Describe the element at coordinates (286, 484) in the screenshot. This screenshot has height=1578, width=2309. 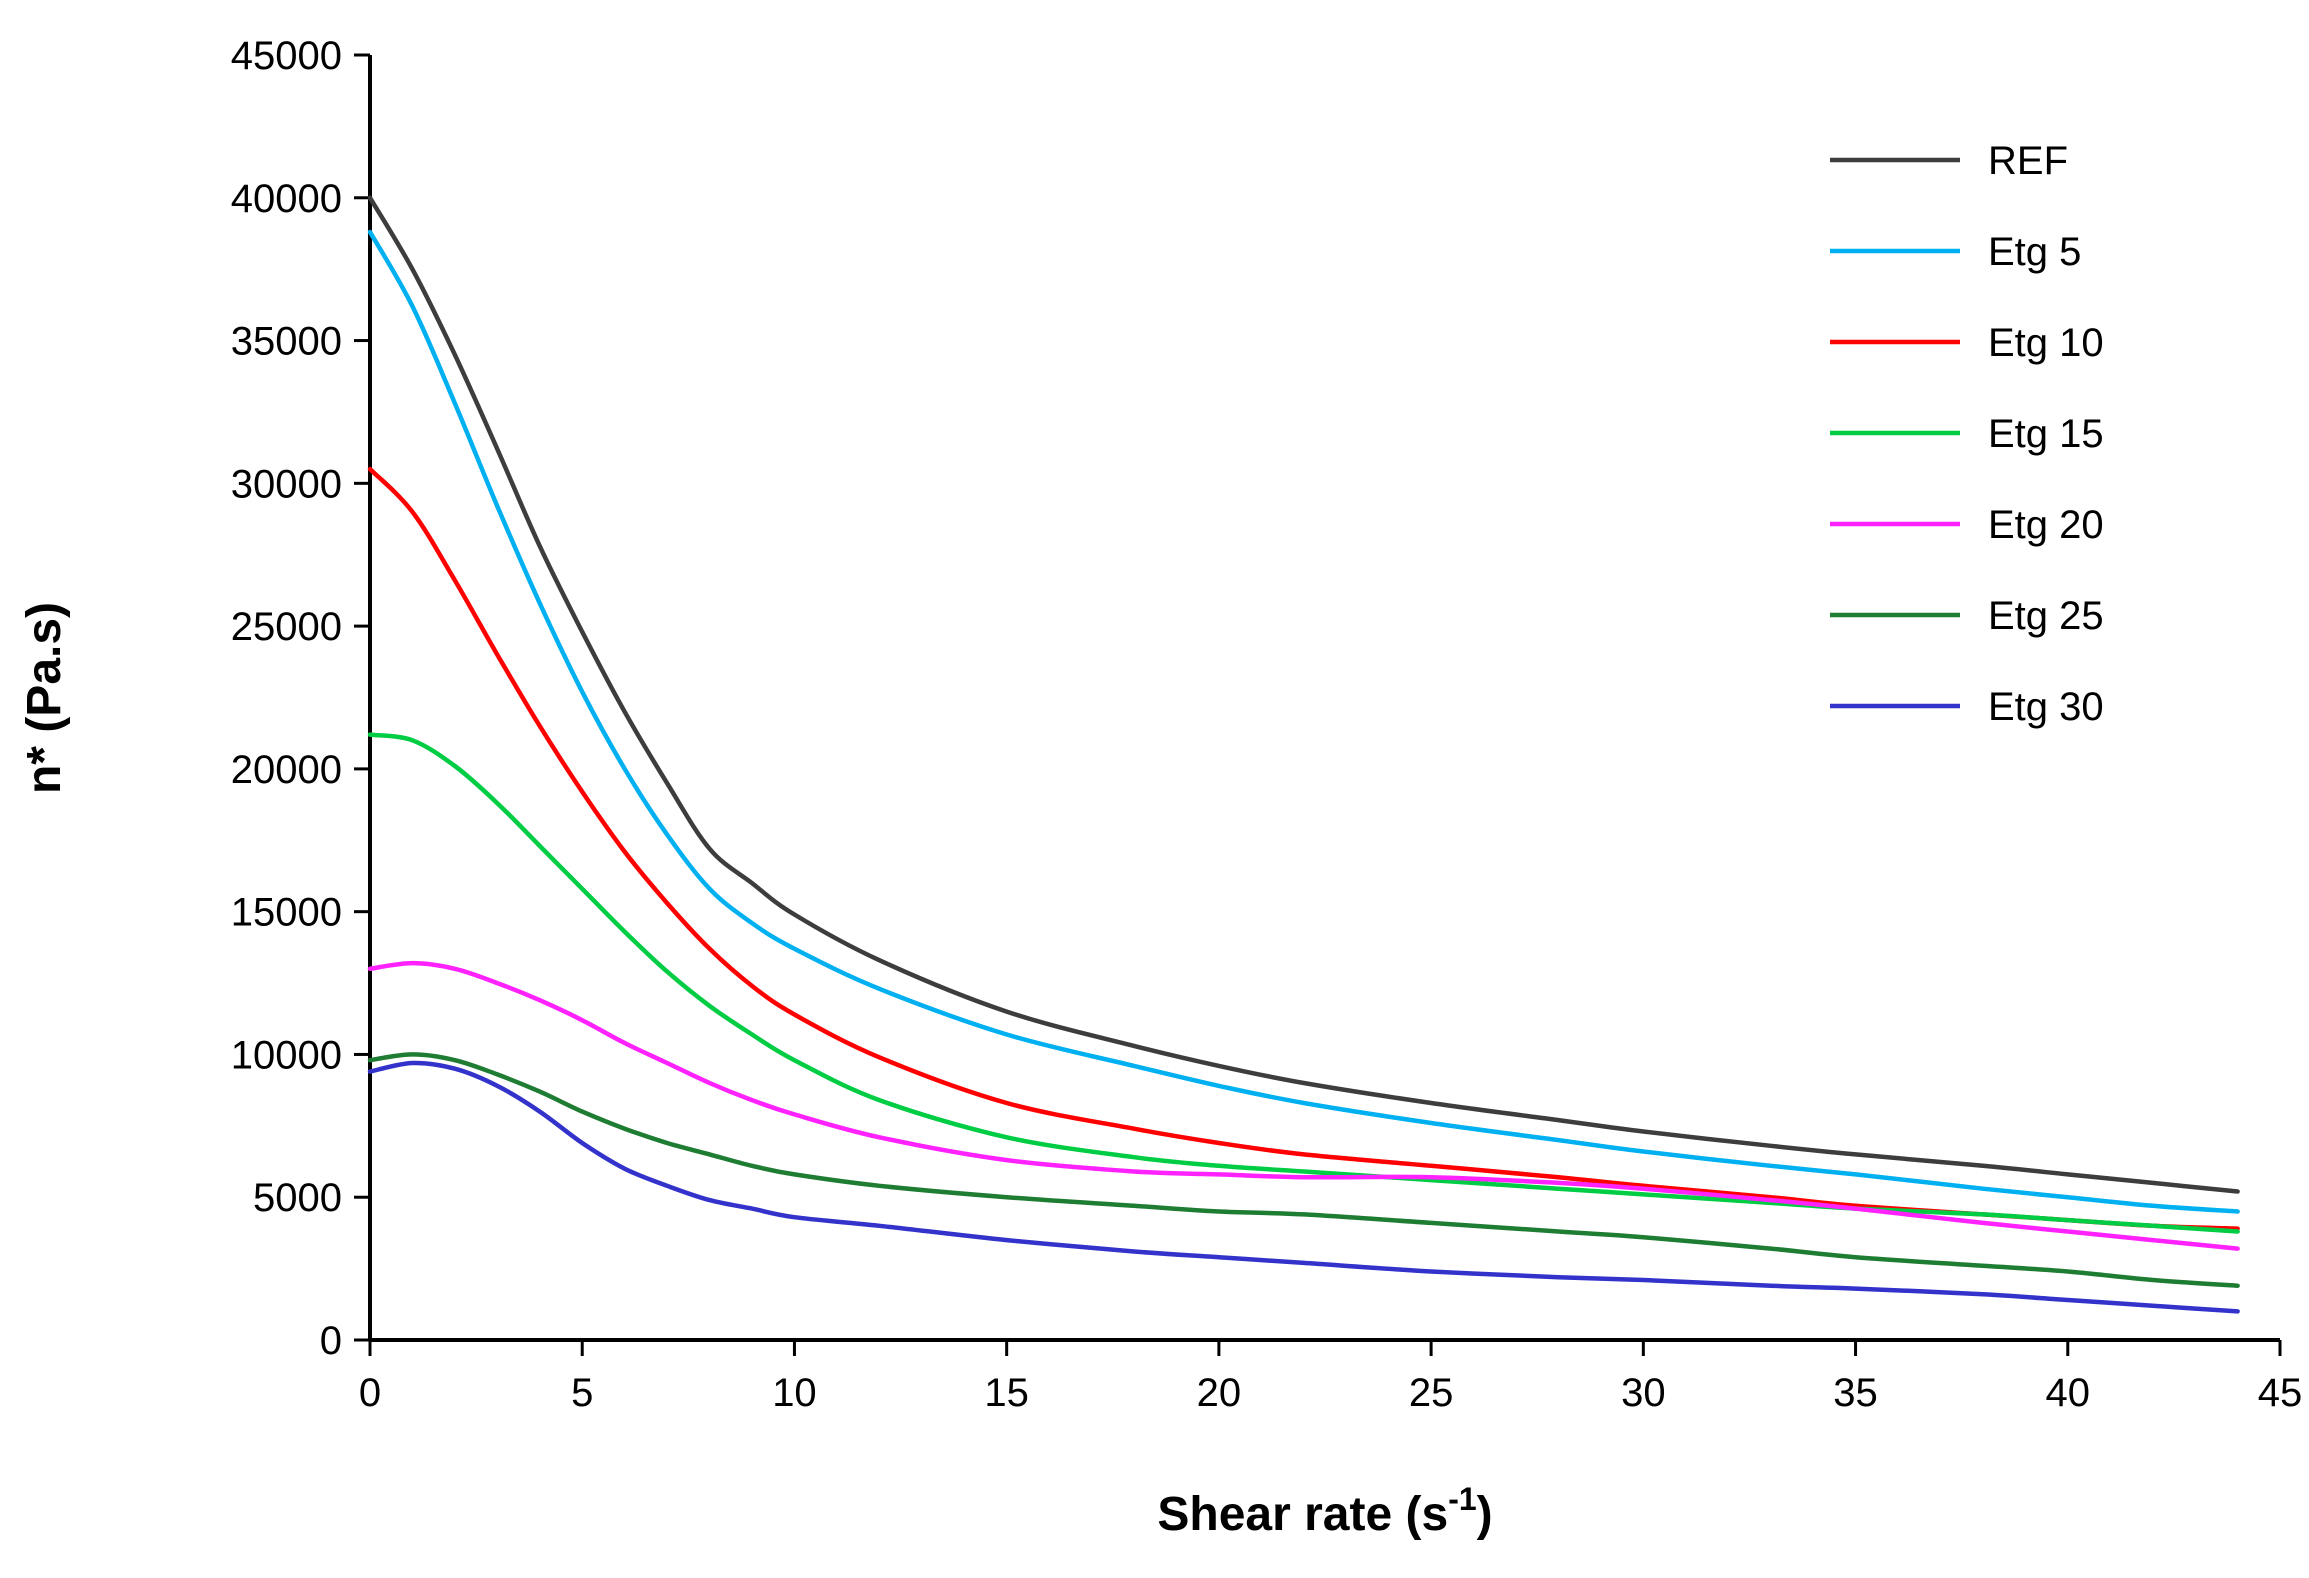
I see `y-tick-label: 30000` at that location.